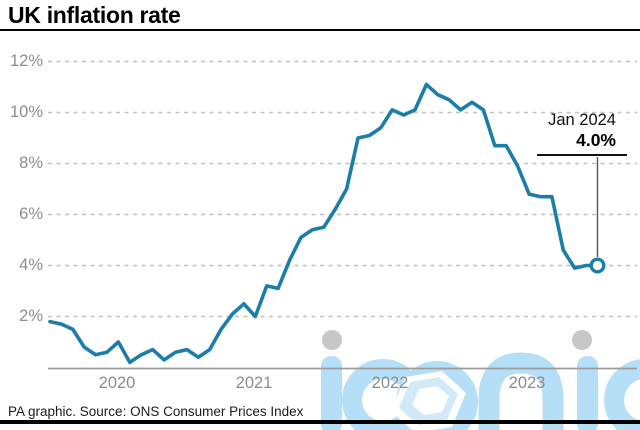 The width and height of the screenshot is (640, 430). I want to click on x-axis-label-2021: 2021, so click(254, 383).